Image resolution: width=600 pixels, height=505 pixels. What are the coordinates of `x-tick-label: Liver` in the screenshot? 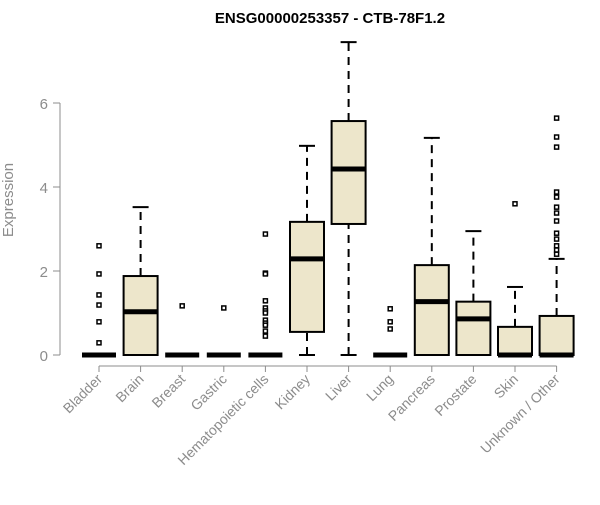 It's located at (338, 387).